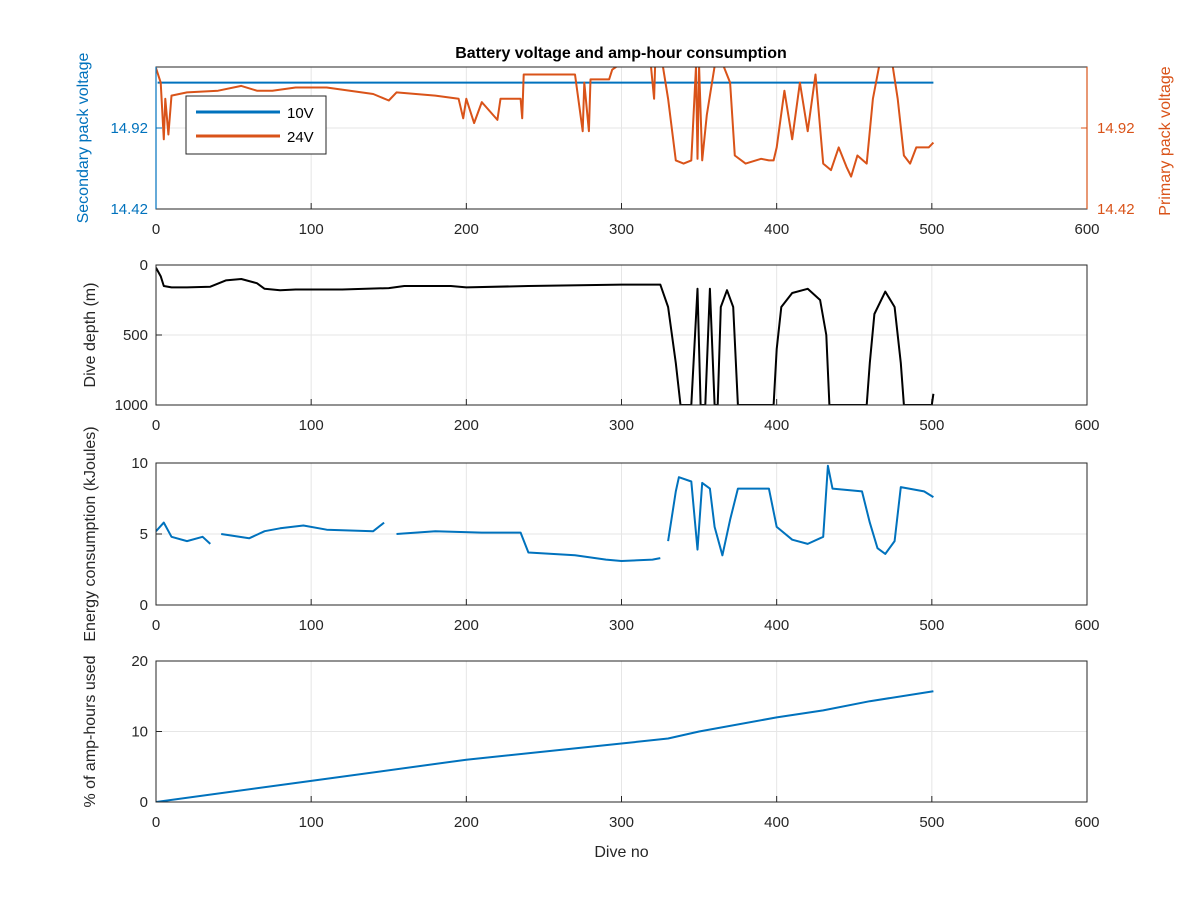 The height and width of the screenshot is (905, 1200). I want to click on y-axis-label-right: Primary pack voltage, so click(1165, 140).